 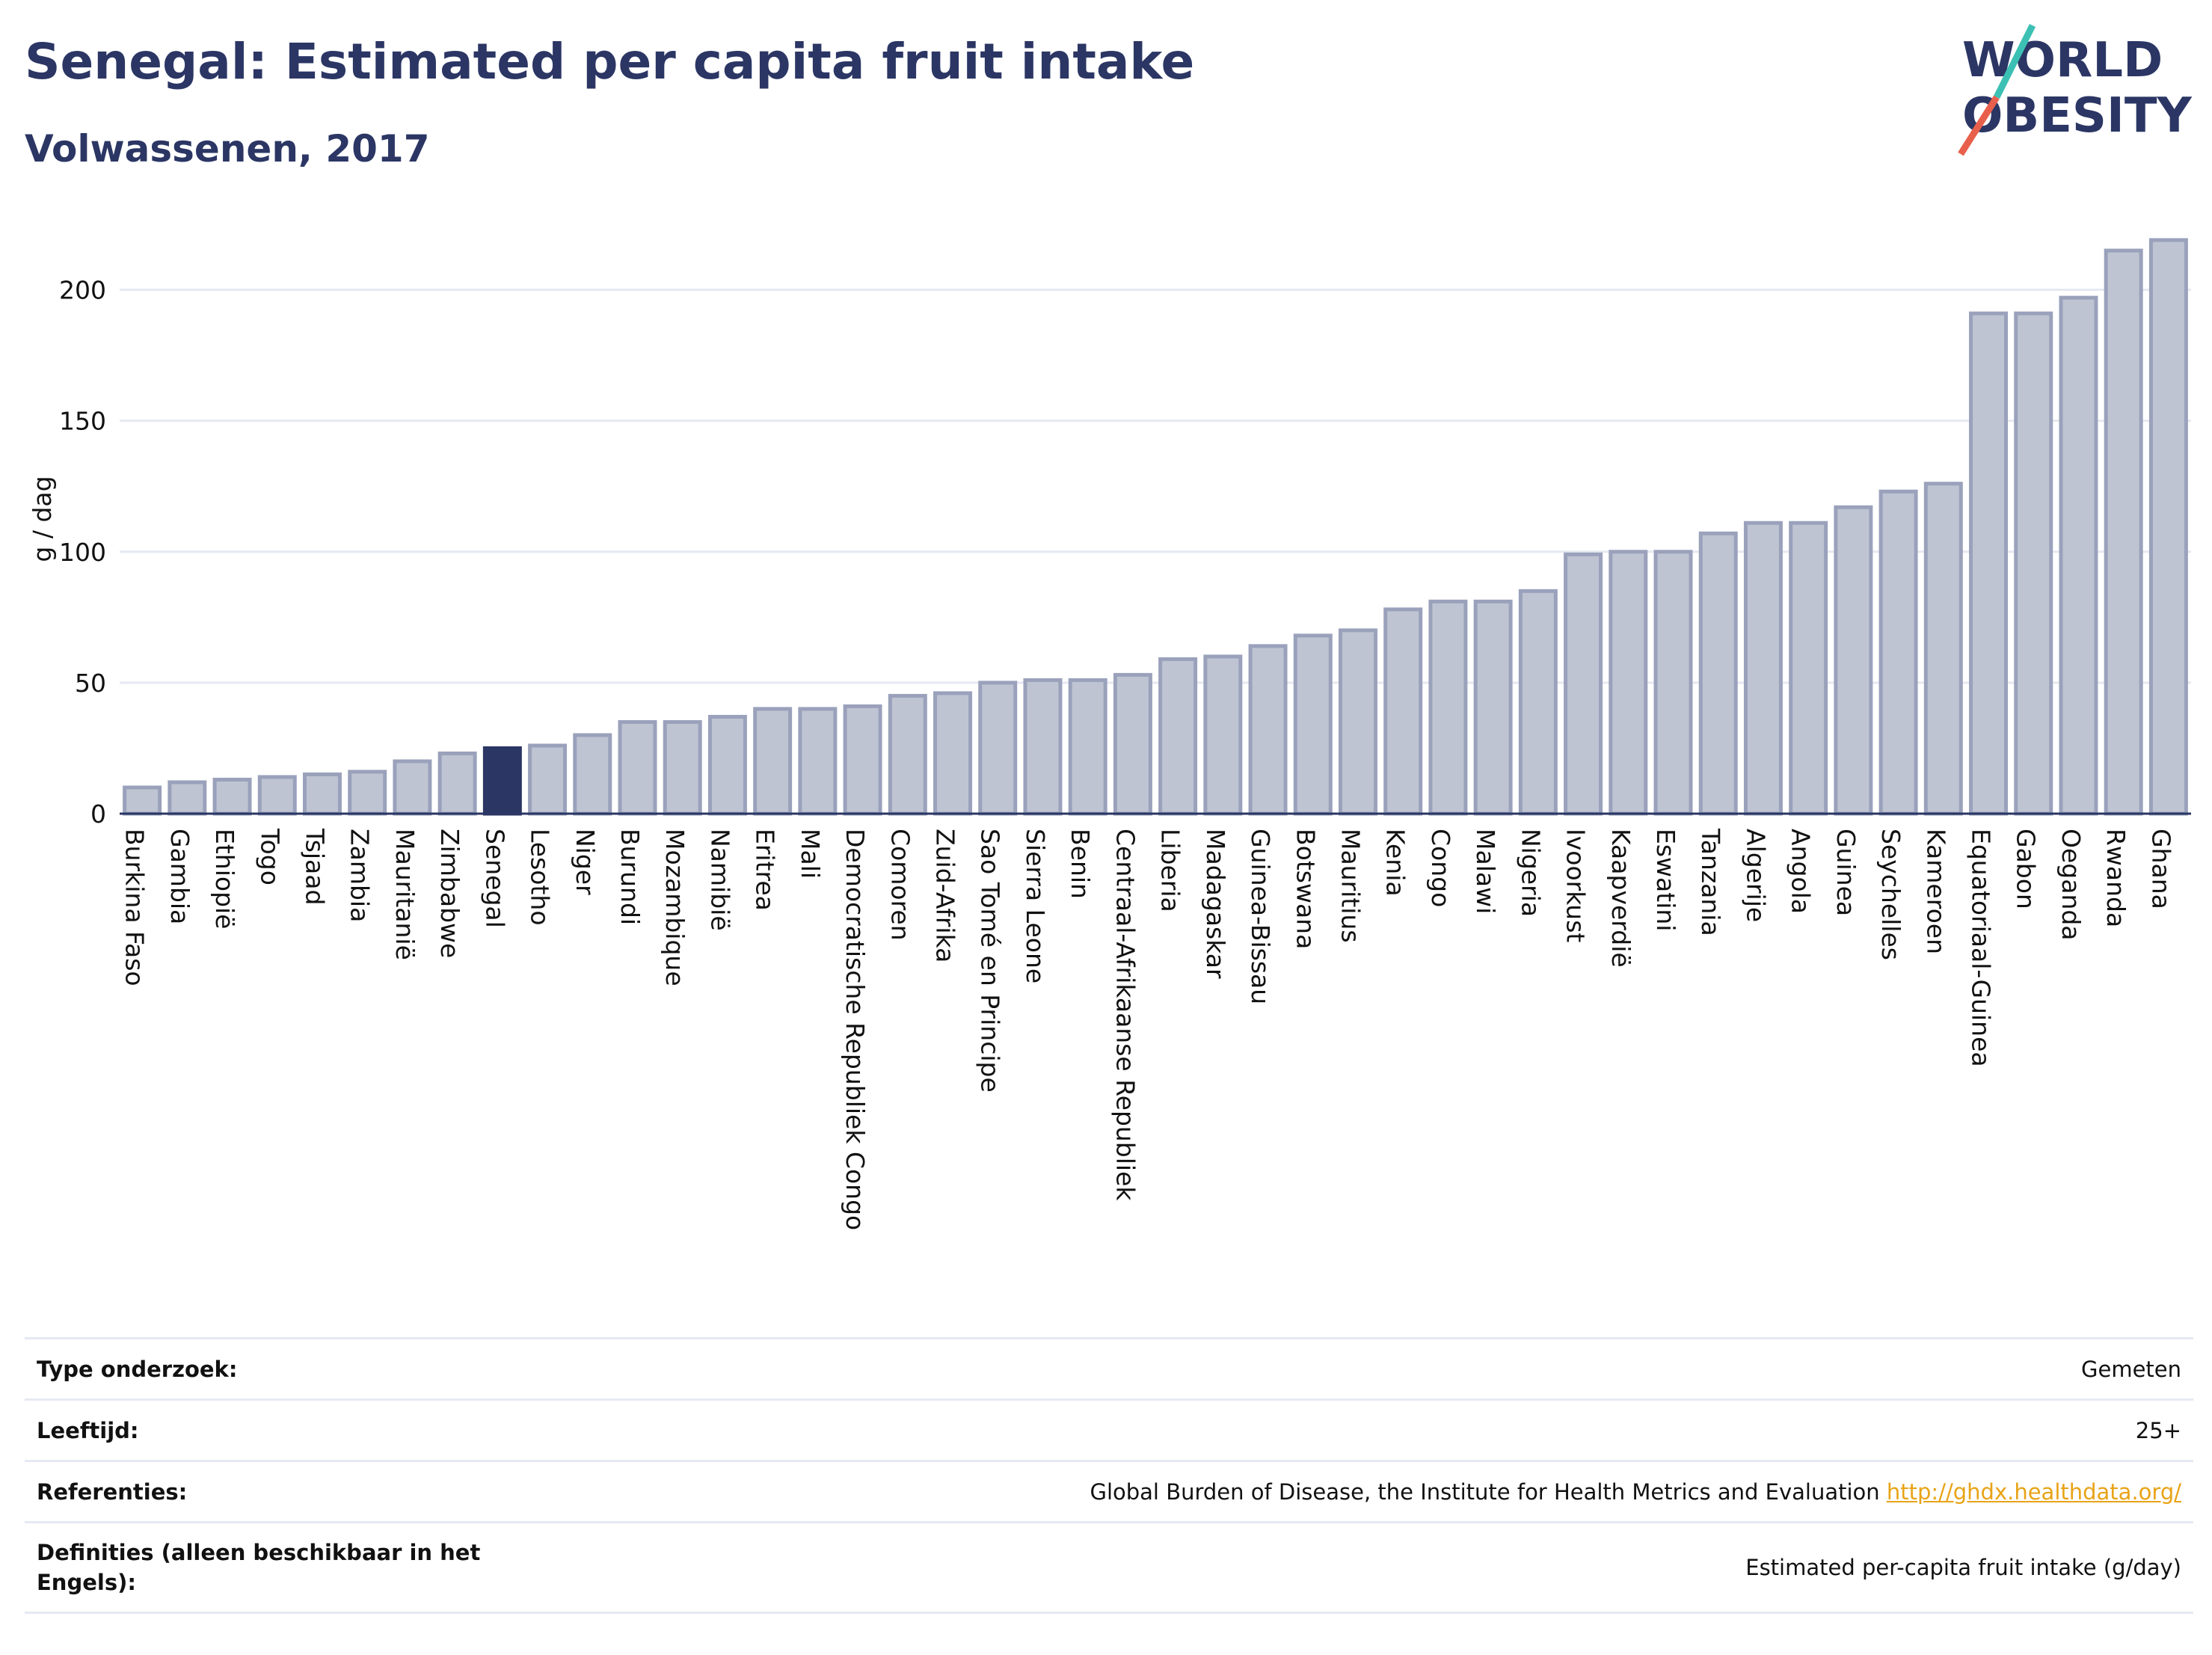 I want to click on bar-lesotho, so click(x=548, y=779).